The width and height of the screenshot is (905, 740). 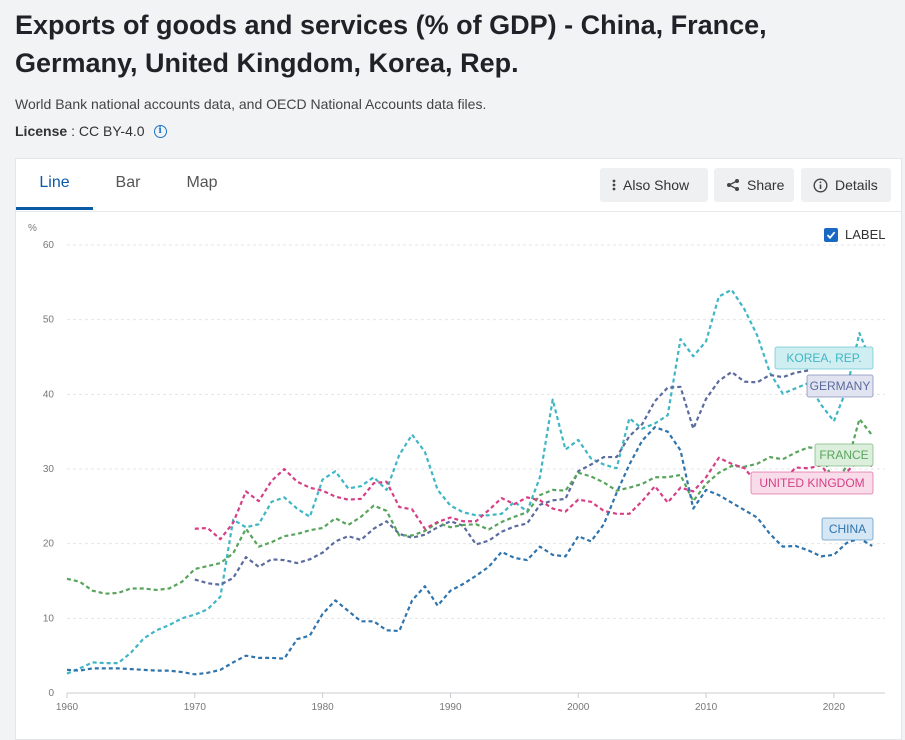 I want to click on y-tick-label: 0, so click(x=51, y=693).